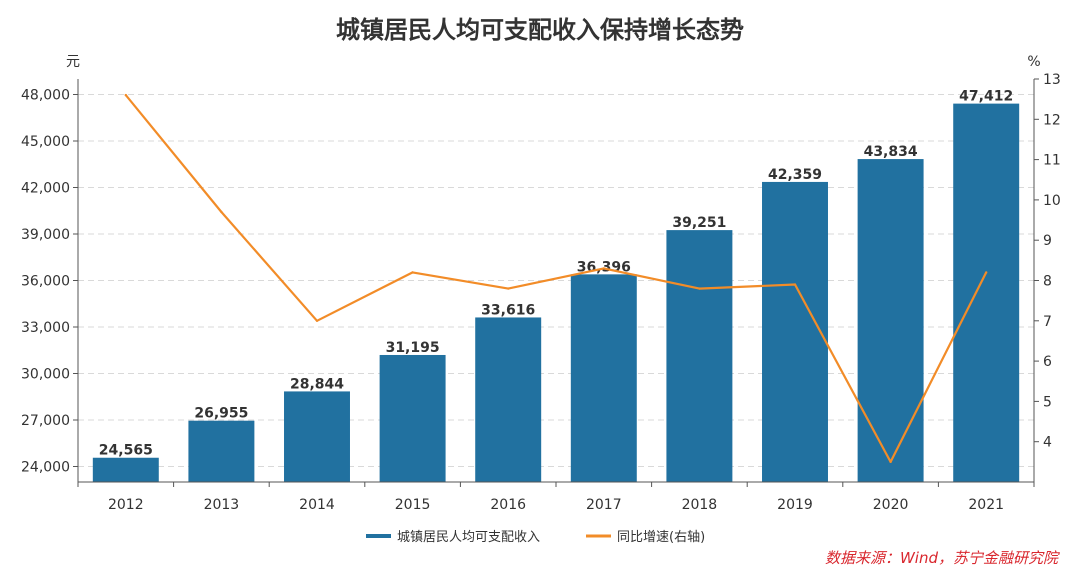 The image size is (1080, 578). What do you see at coordinates (468, 537) in the screenshot?
I see `legend-label-income: 城镇居民人均可支配收入` at bounding box center [468, 537].